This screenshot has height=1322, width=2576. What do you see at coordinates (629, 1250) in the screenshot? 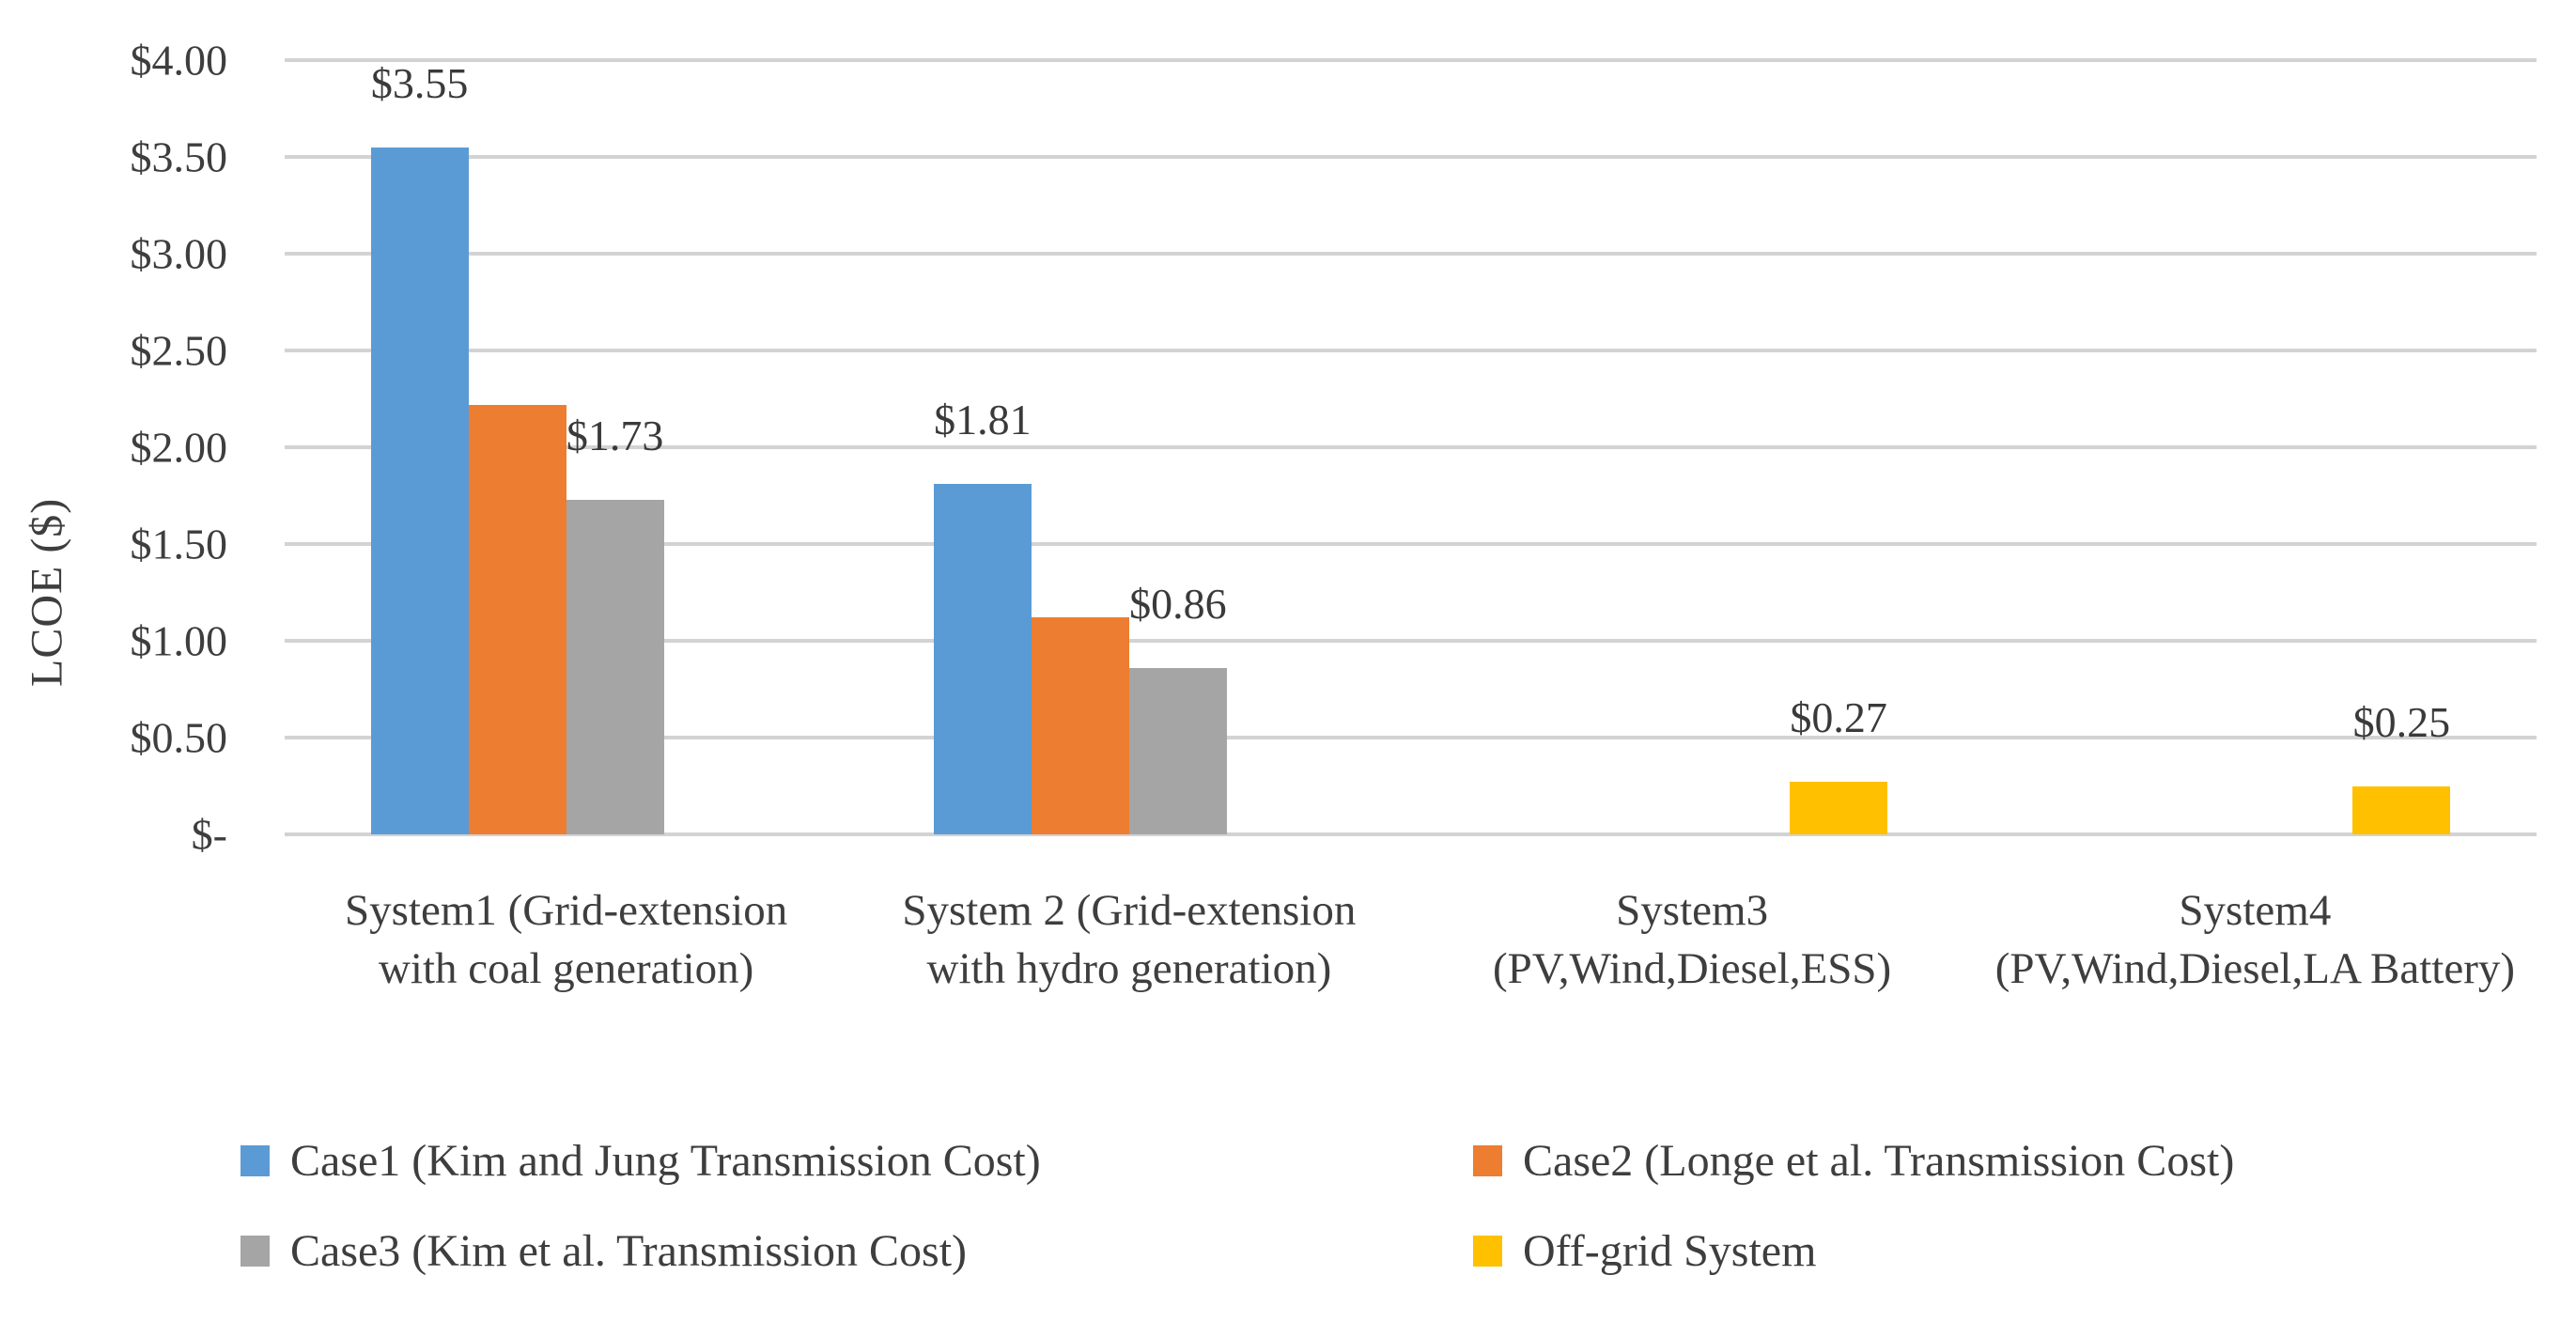
I see `legend-label: Case3 (Kim et al. Transmission Cost)` at bounding box center [629, 1250].